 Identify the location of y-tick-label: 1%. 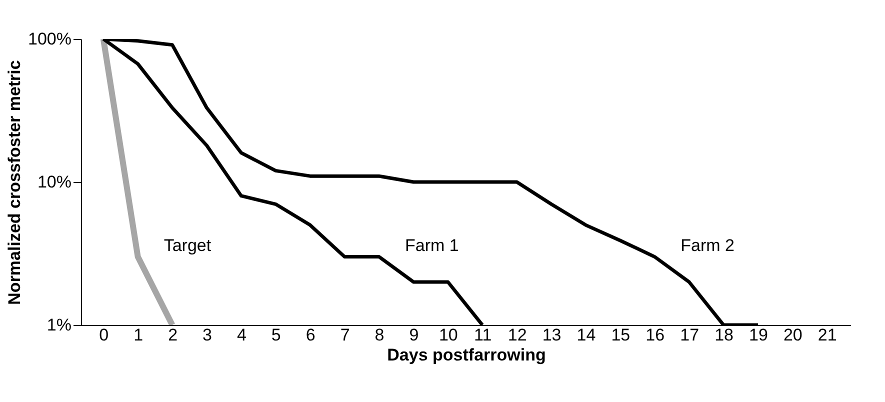
(59, 325).